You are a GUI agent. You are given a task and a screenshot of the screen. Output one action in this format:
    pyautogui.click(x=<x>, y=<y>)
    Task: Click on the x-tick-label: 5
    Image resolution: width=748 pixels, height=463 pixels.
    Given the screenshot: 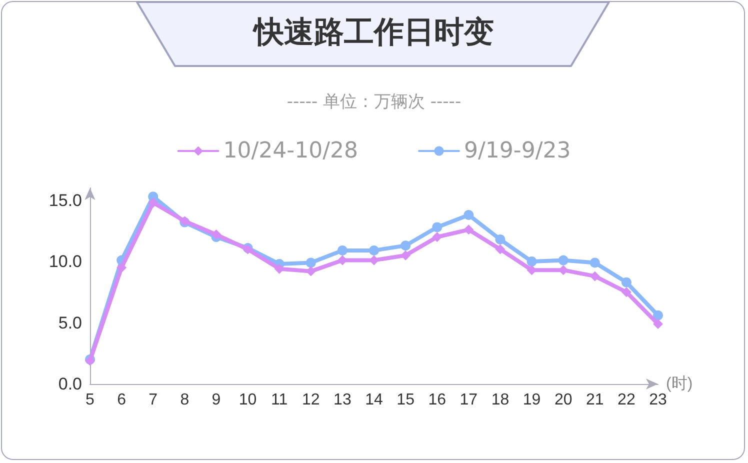 What is the action you would take?
    pyautogui.click(x=90, y=400)
    